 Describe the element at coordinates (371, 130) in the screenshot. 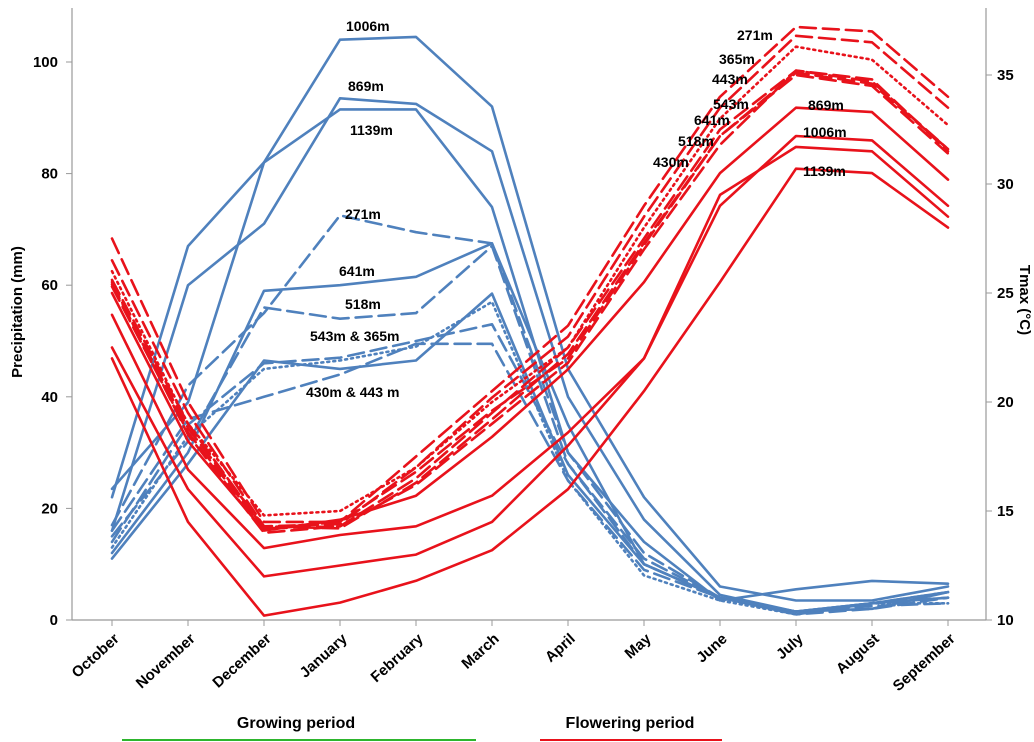

I see `annotation-1139m: 1139m` at that location.